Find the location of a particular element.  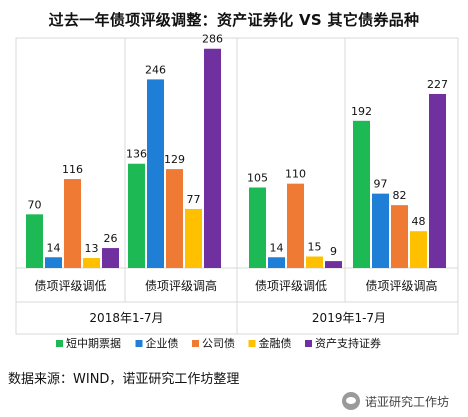

data-label: 136 is located at coordinates (136, 154).